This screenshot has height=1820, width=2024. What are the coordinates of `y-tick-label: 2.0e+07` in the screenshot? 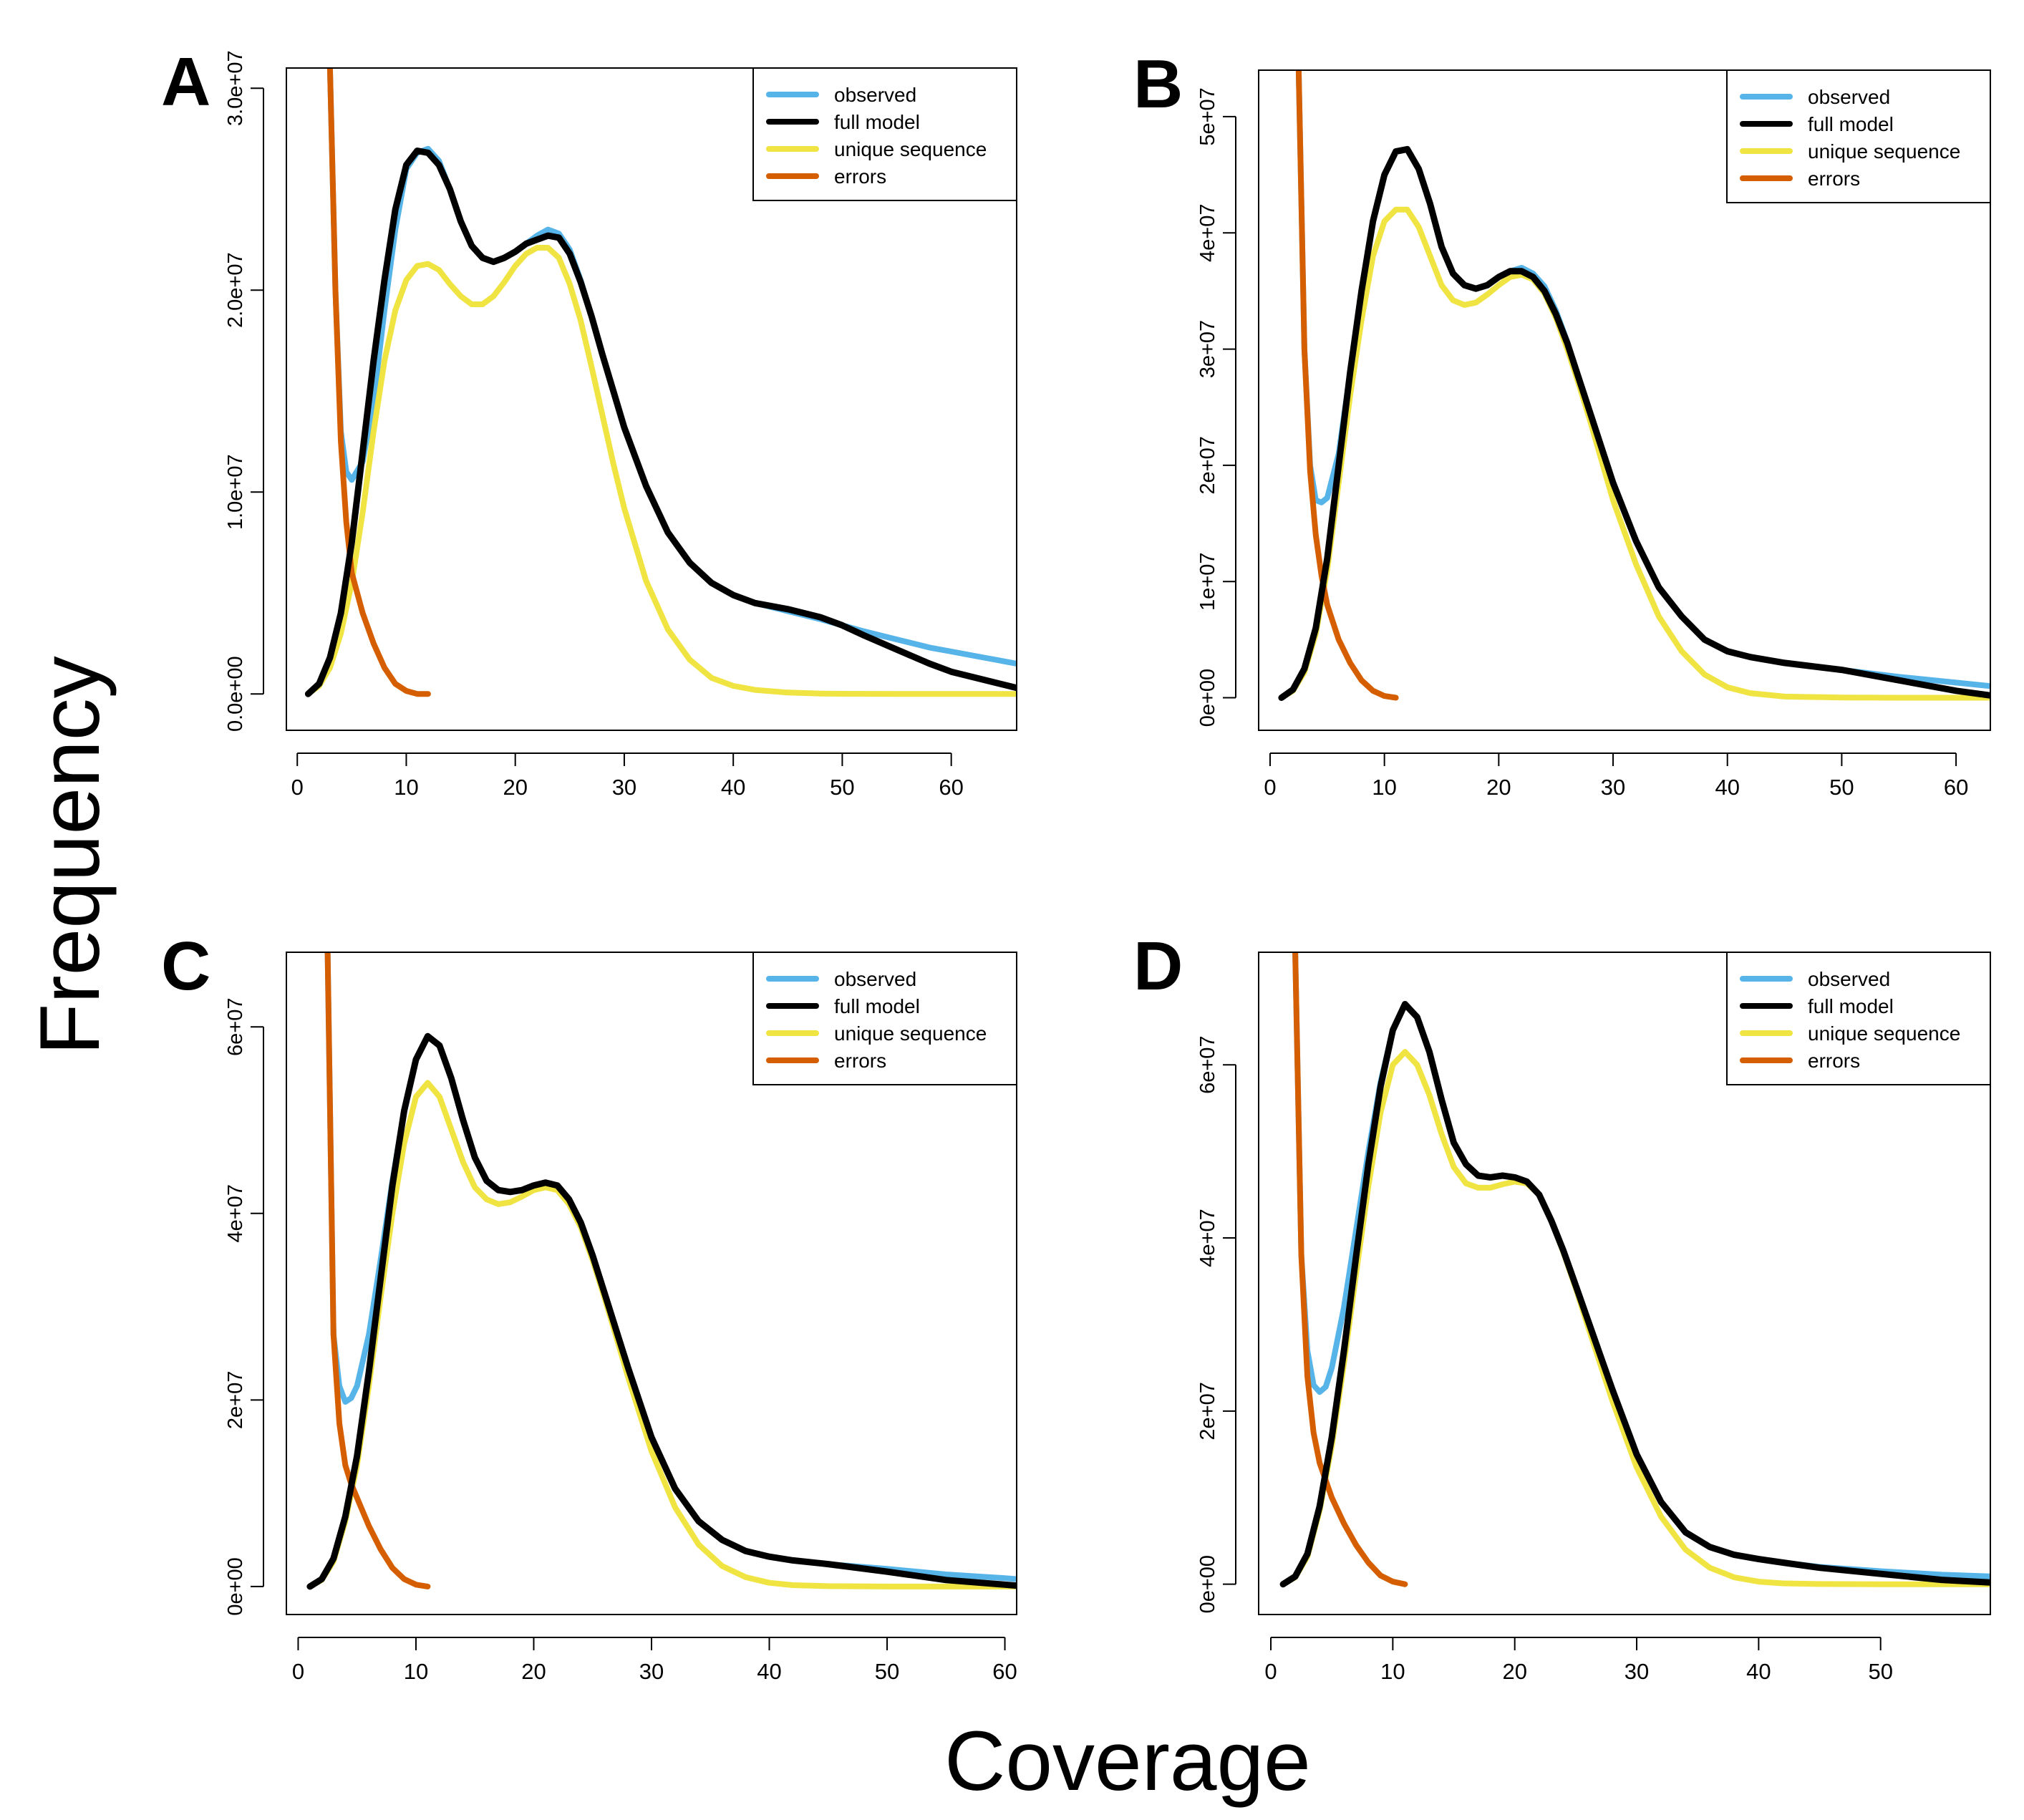 It's located at (235, 290).